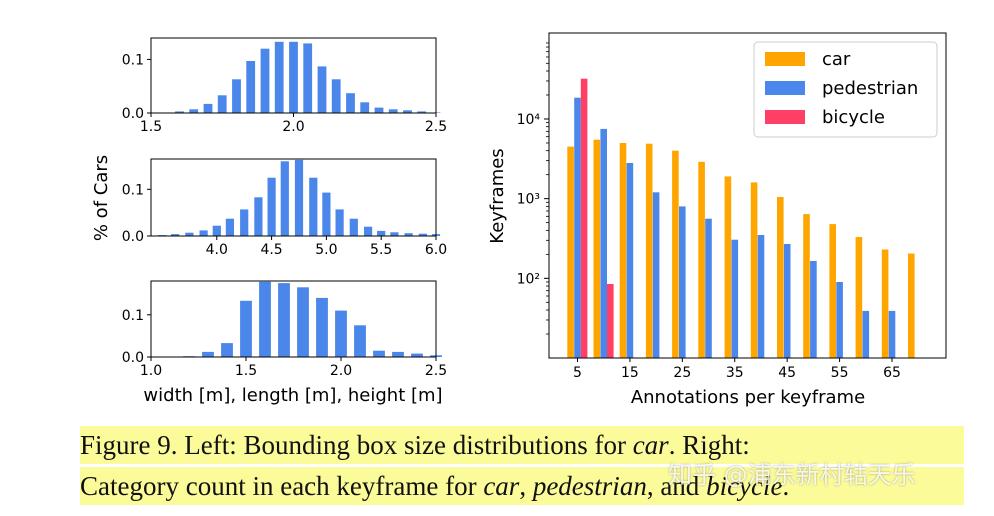 Image resolution: width=994 pixels, height=516 pixels. What do you see at coordinates (589, 486) in the screenshot?
I see `caption-pedestrian: pedestrian` at bounding box center [589, 486].